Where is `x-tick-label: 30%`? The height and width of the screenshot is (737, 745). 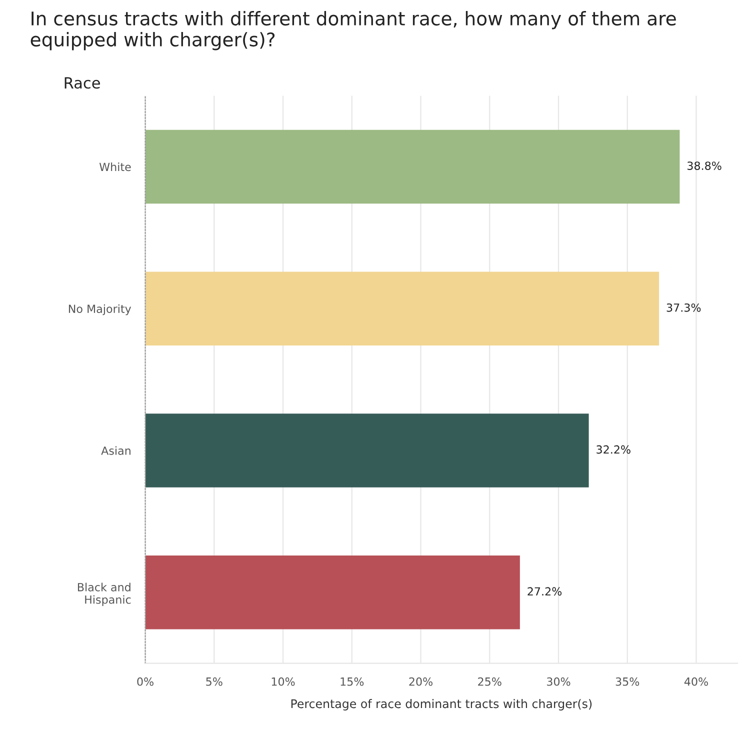 x-tick-label: 30% is located at coordinates (558, 681).